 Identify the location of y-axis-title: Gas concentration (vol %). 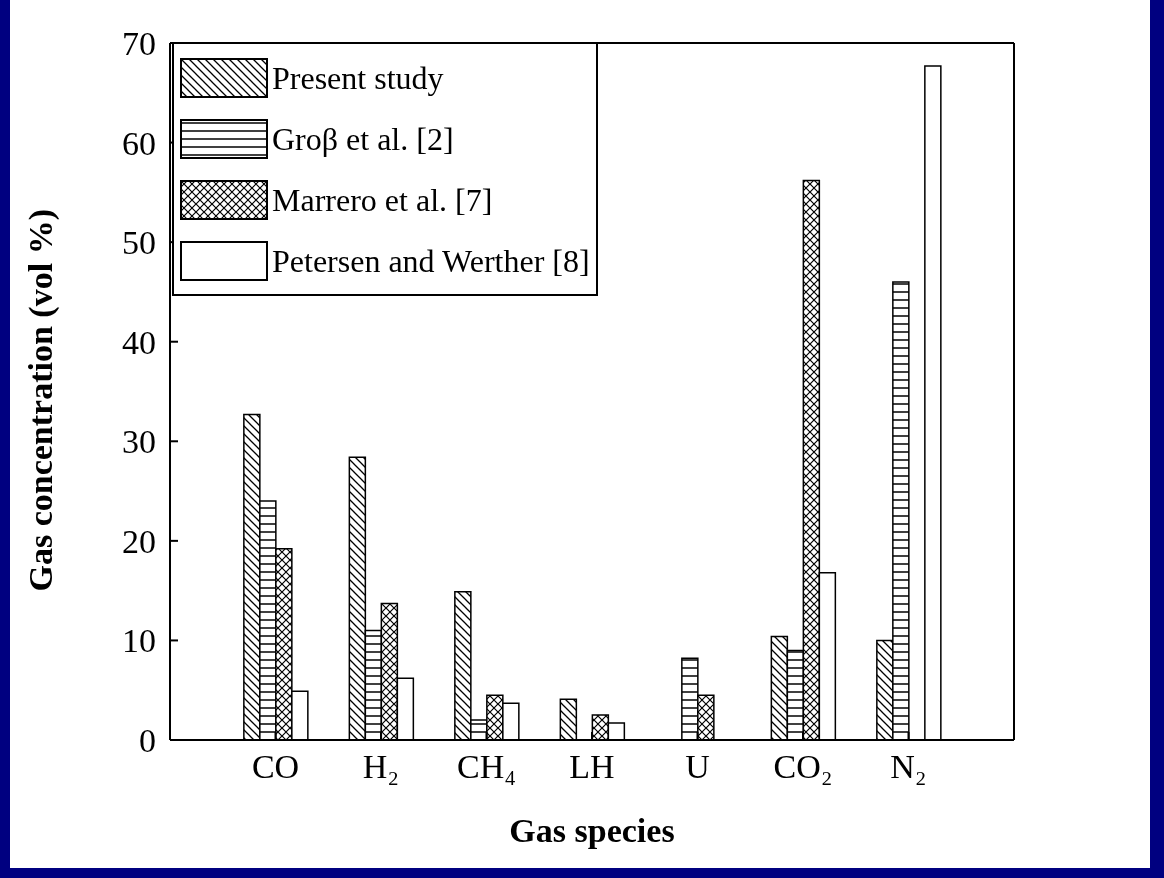
(41, 400).